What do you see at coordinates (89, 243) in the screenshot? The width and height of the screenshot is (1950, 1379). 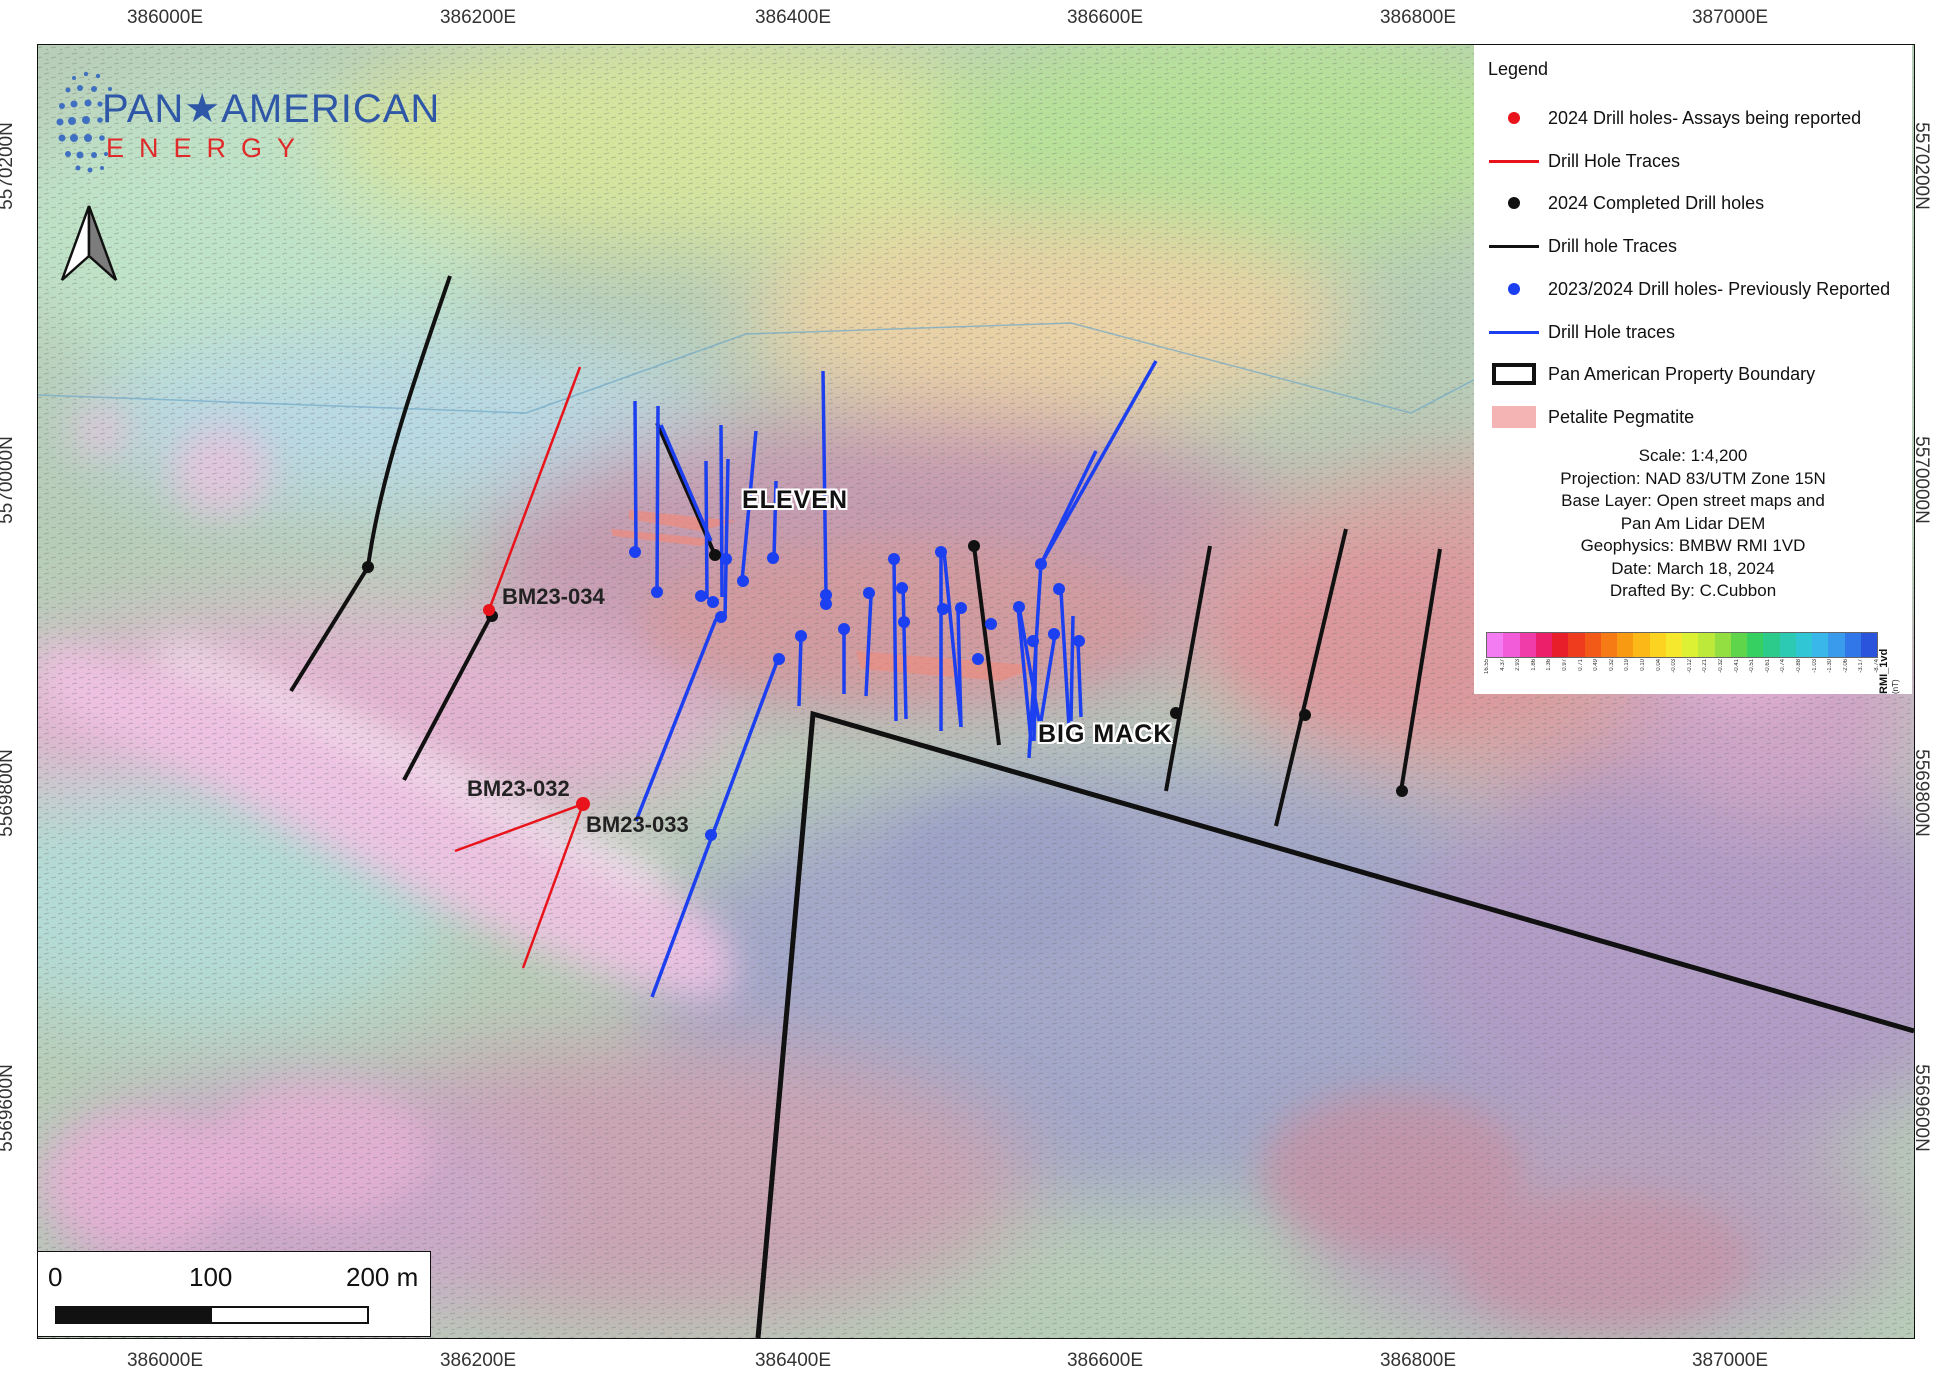 I see `north-arrow-icon` at bounding box center [89, 243].